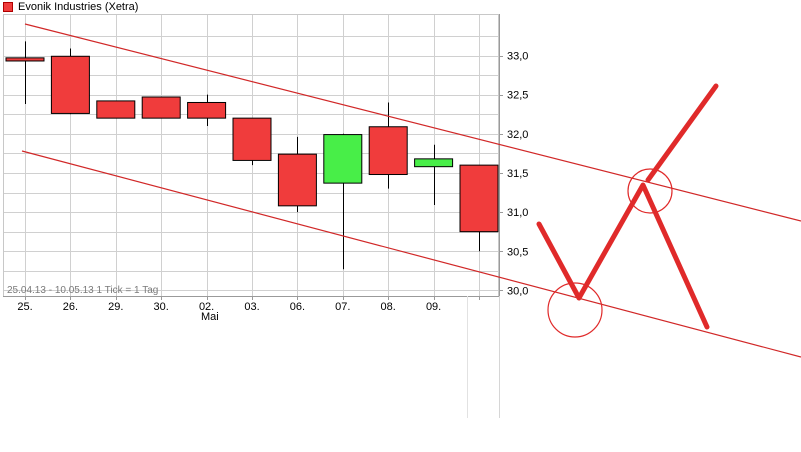  I want to click on x-axis-tick-label: 26., so click(70, 307).